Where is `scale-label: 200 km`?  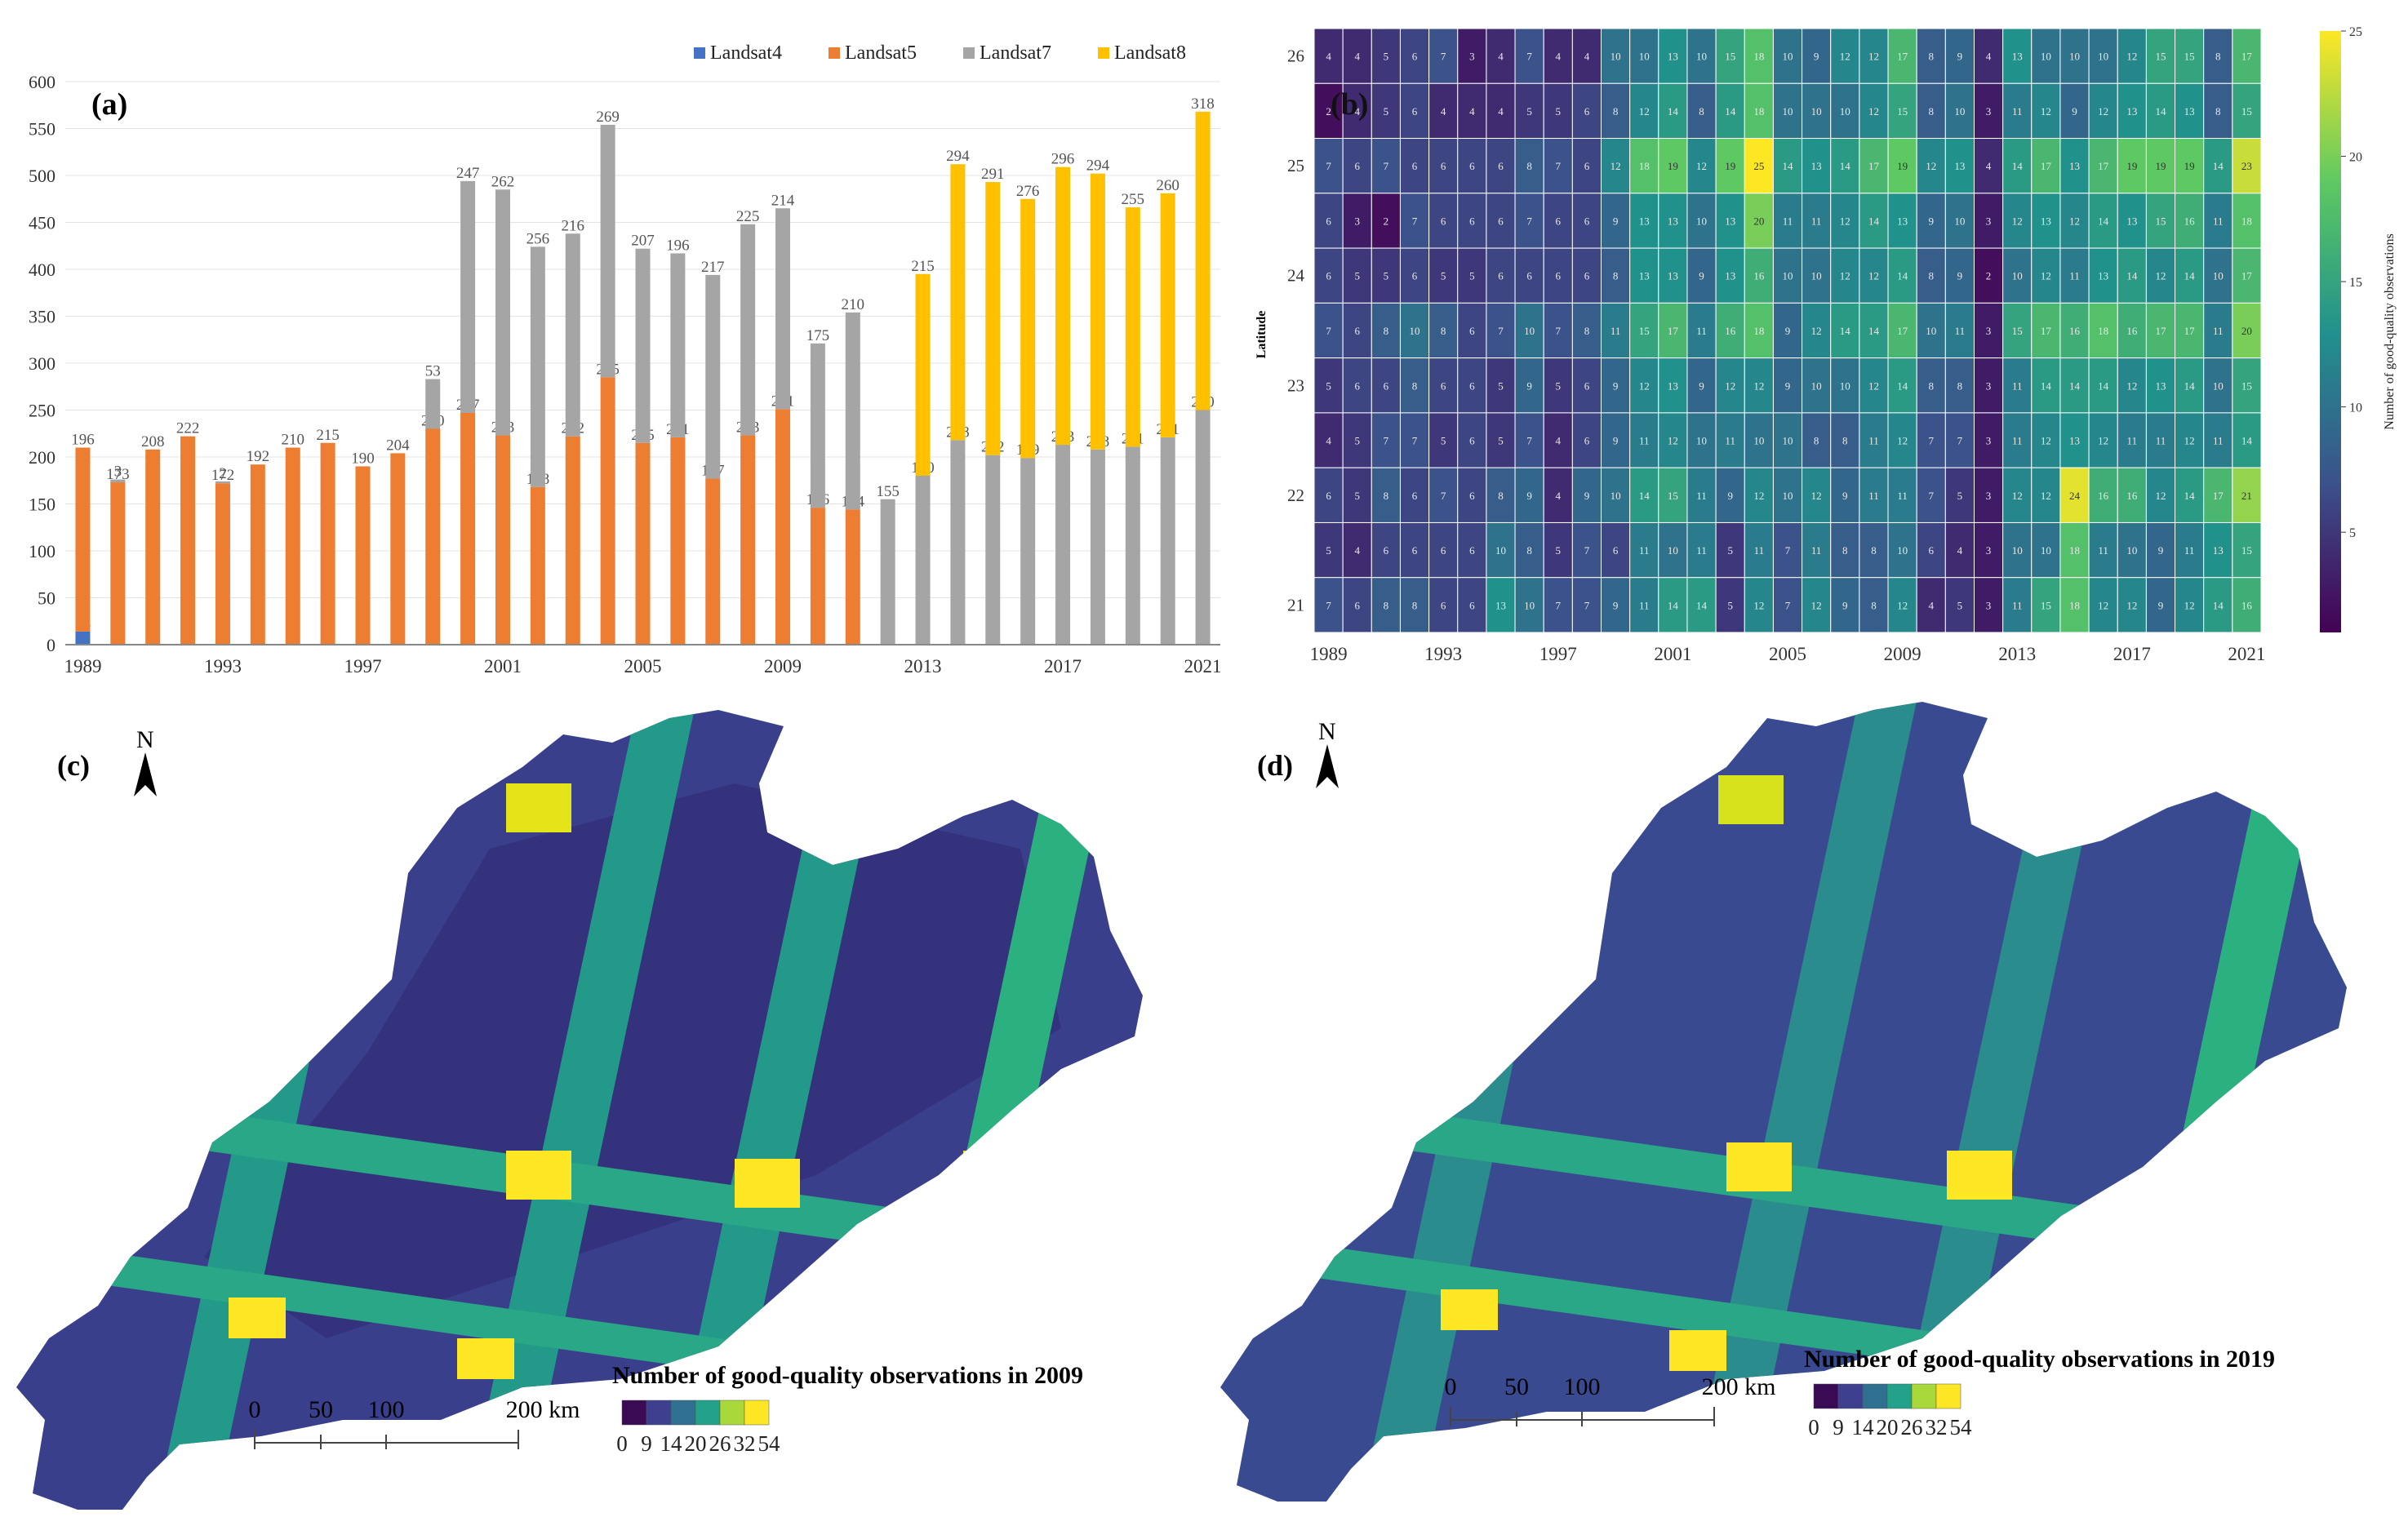 scale-label: 200 km is located at coordinates (543, 1410).